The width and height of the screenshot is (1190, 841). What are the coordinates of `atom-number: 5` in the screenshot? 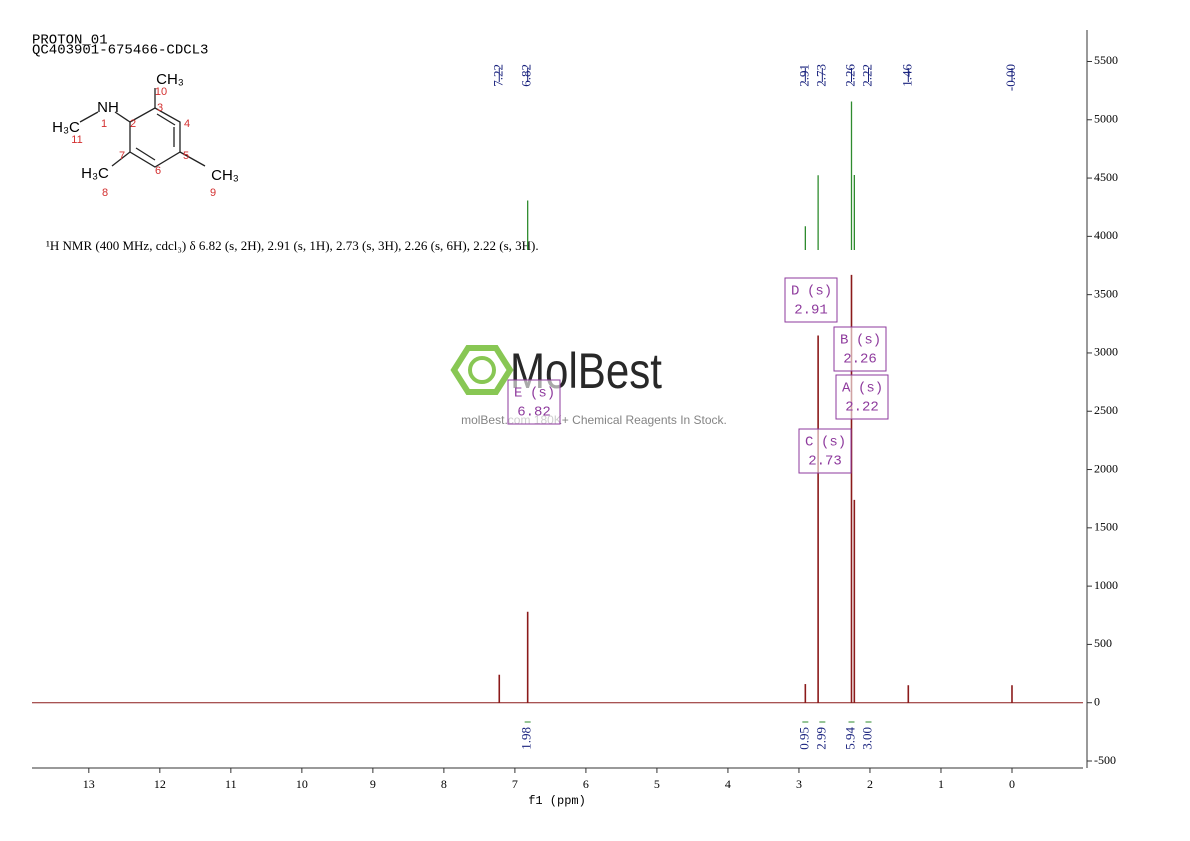 It's located at (186, 156).